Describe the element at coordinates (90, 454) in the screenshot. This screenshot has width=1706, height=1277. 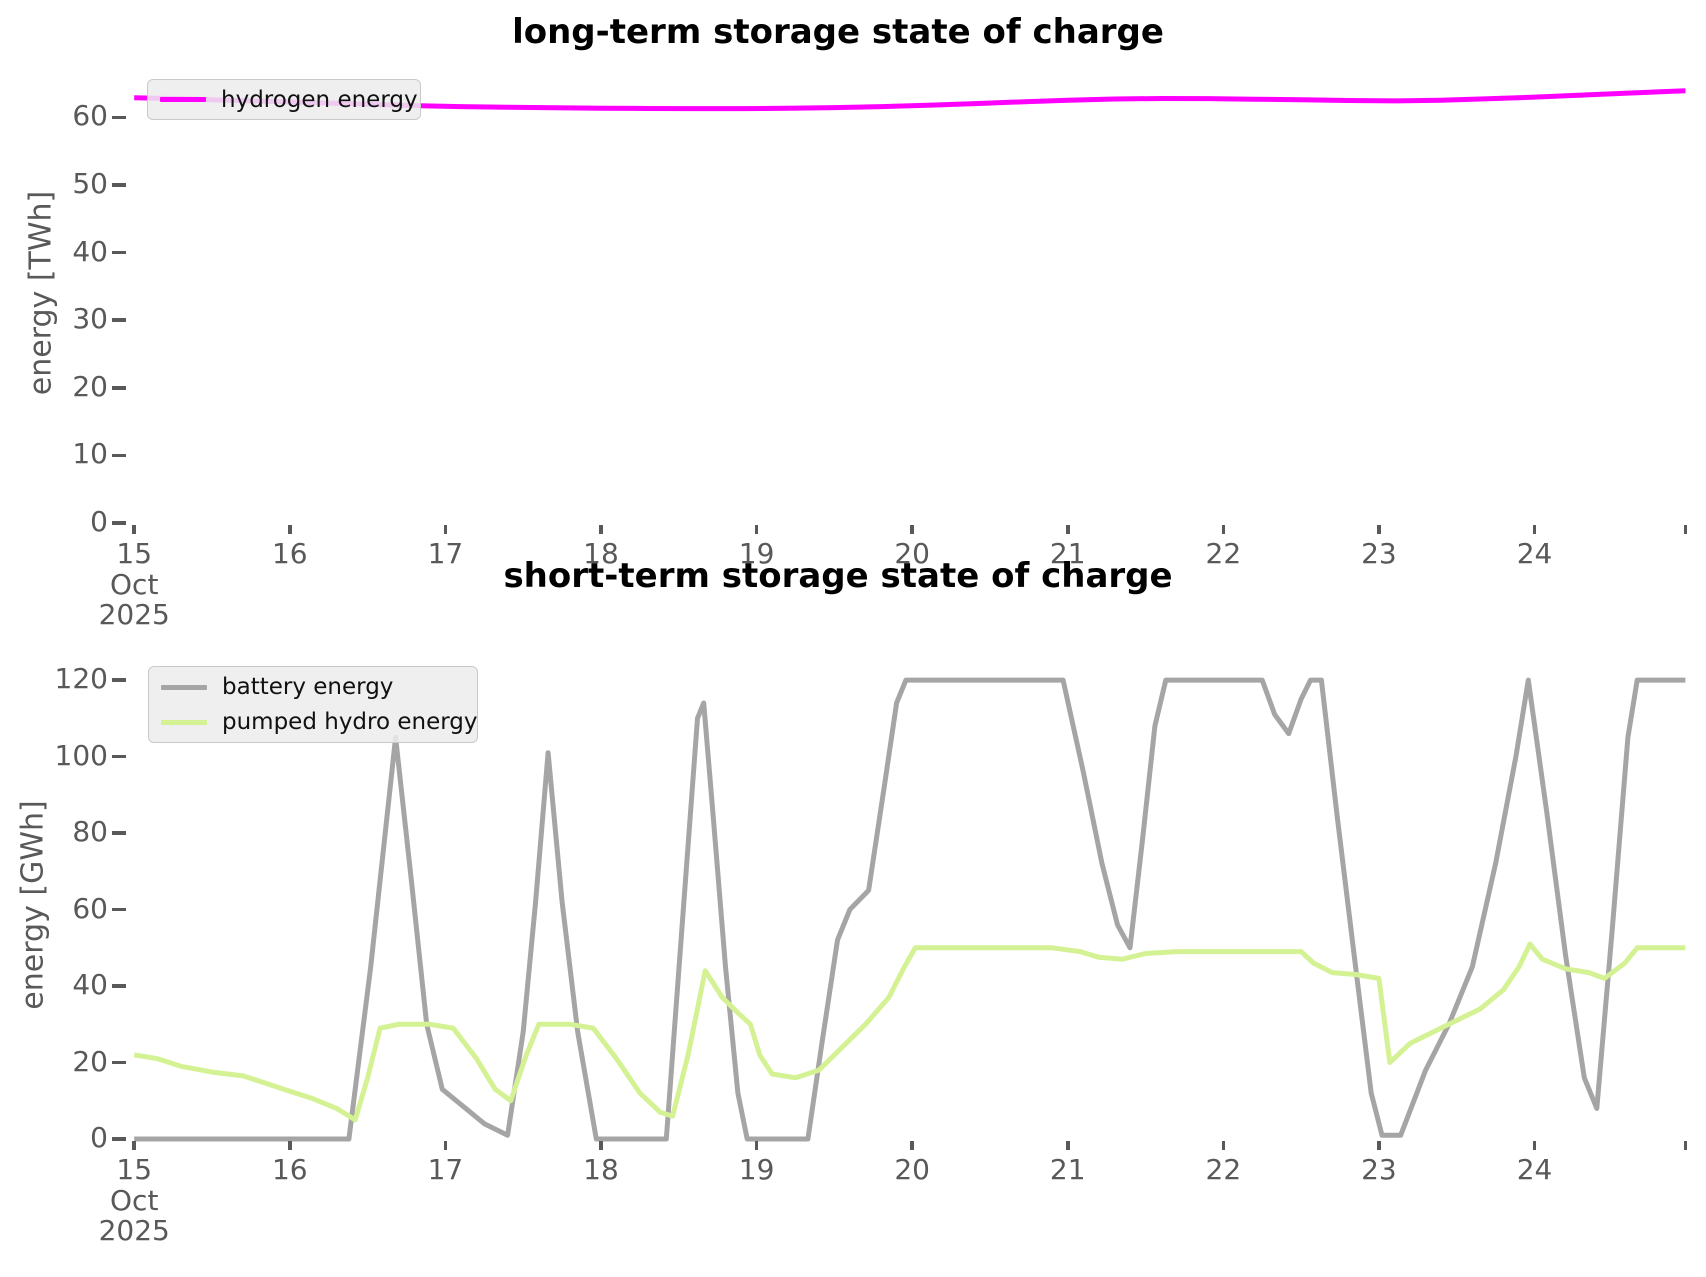
I see `y-tick-label: 10` at that location.